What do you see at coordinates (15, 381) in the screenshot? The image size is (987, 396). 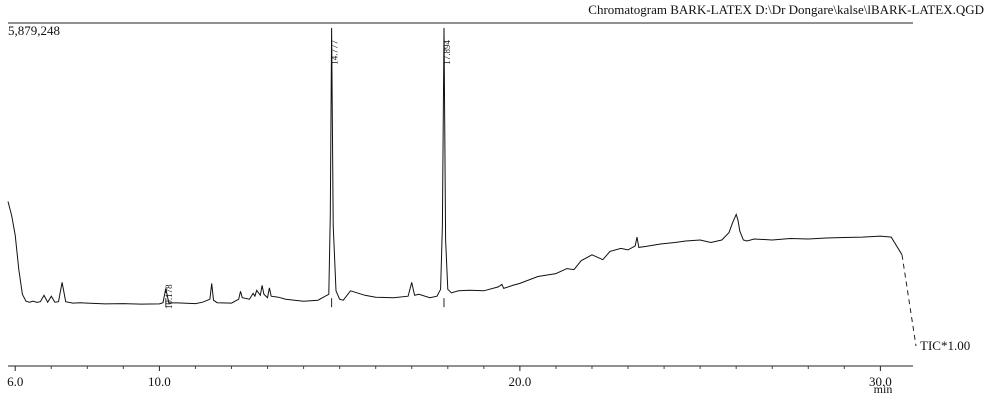 I see `x-tick-label: 6.0` at bounding box center [15, 381].